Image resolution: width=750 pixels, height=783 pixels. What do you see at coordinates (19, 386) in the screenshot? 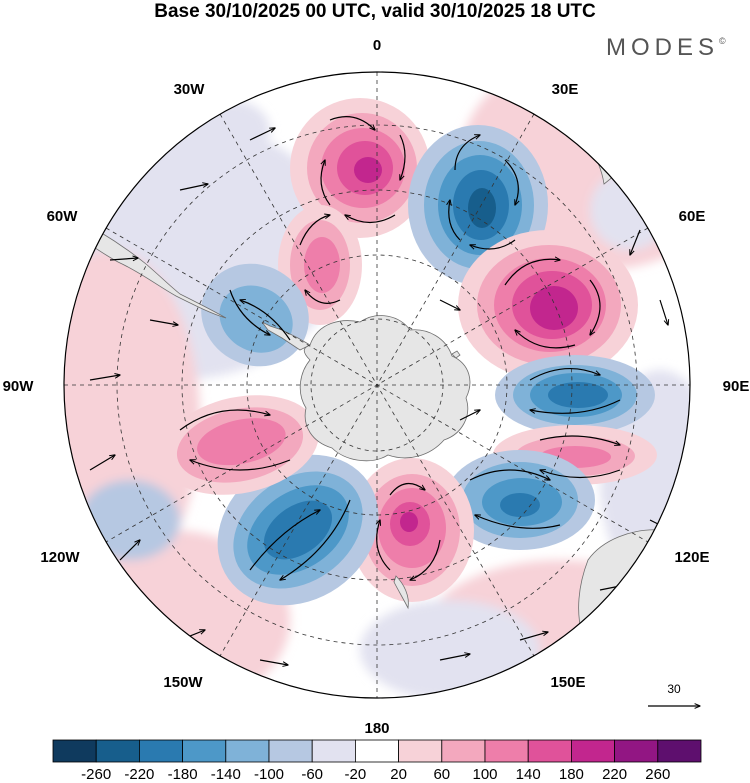
I see `lon-label-90w: 90W` at bounding box center [19, 386].